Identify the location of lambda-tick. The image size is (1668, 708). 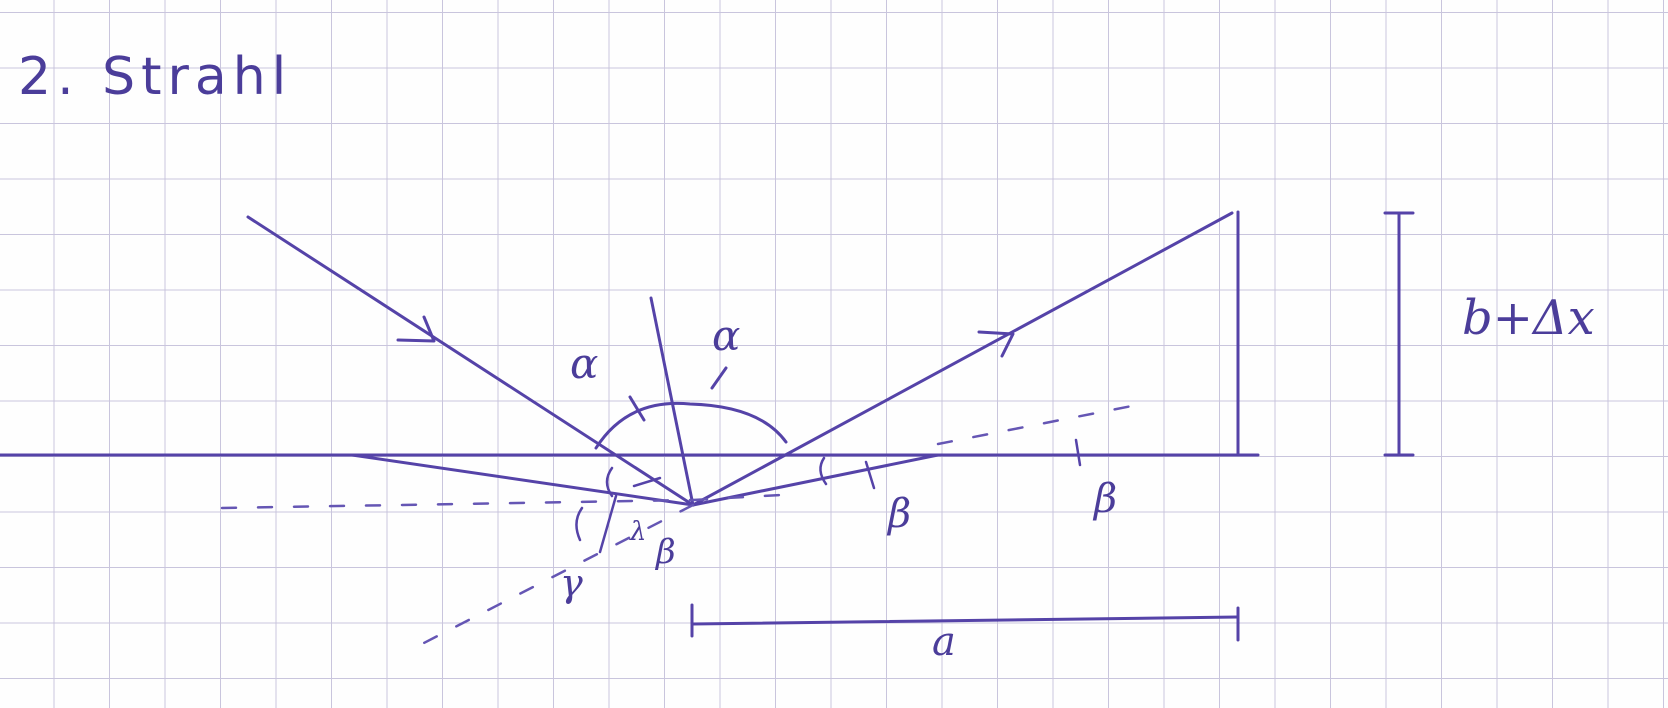
(608, 524).